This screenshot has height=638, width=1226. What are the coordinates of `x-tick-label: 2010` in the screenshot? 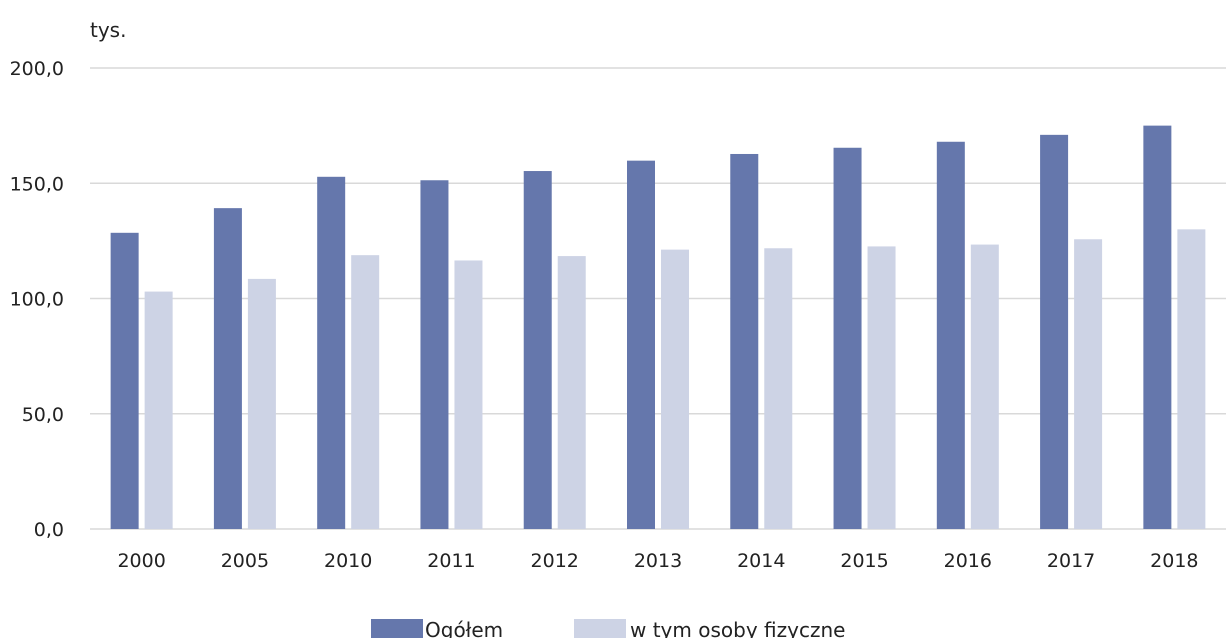 It's located at (348, 561).